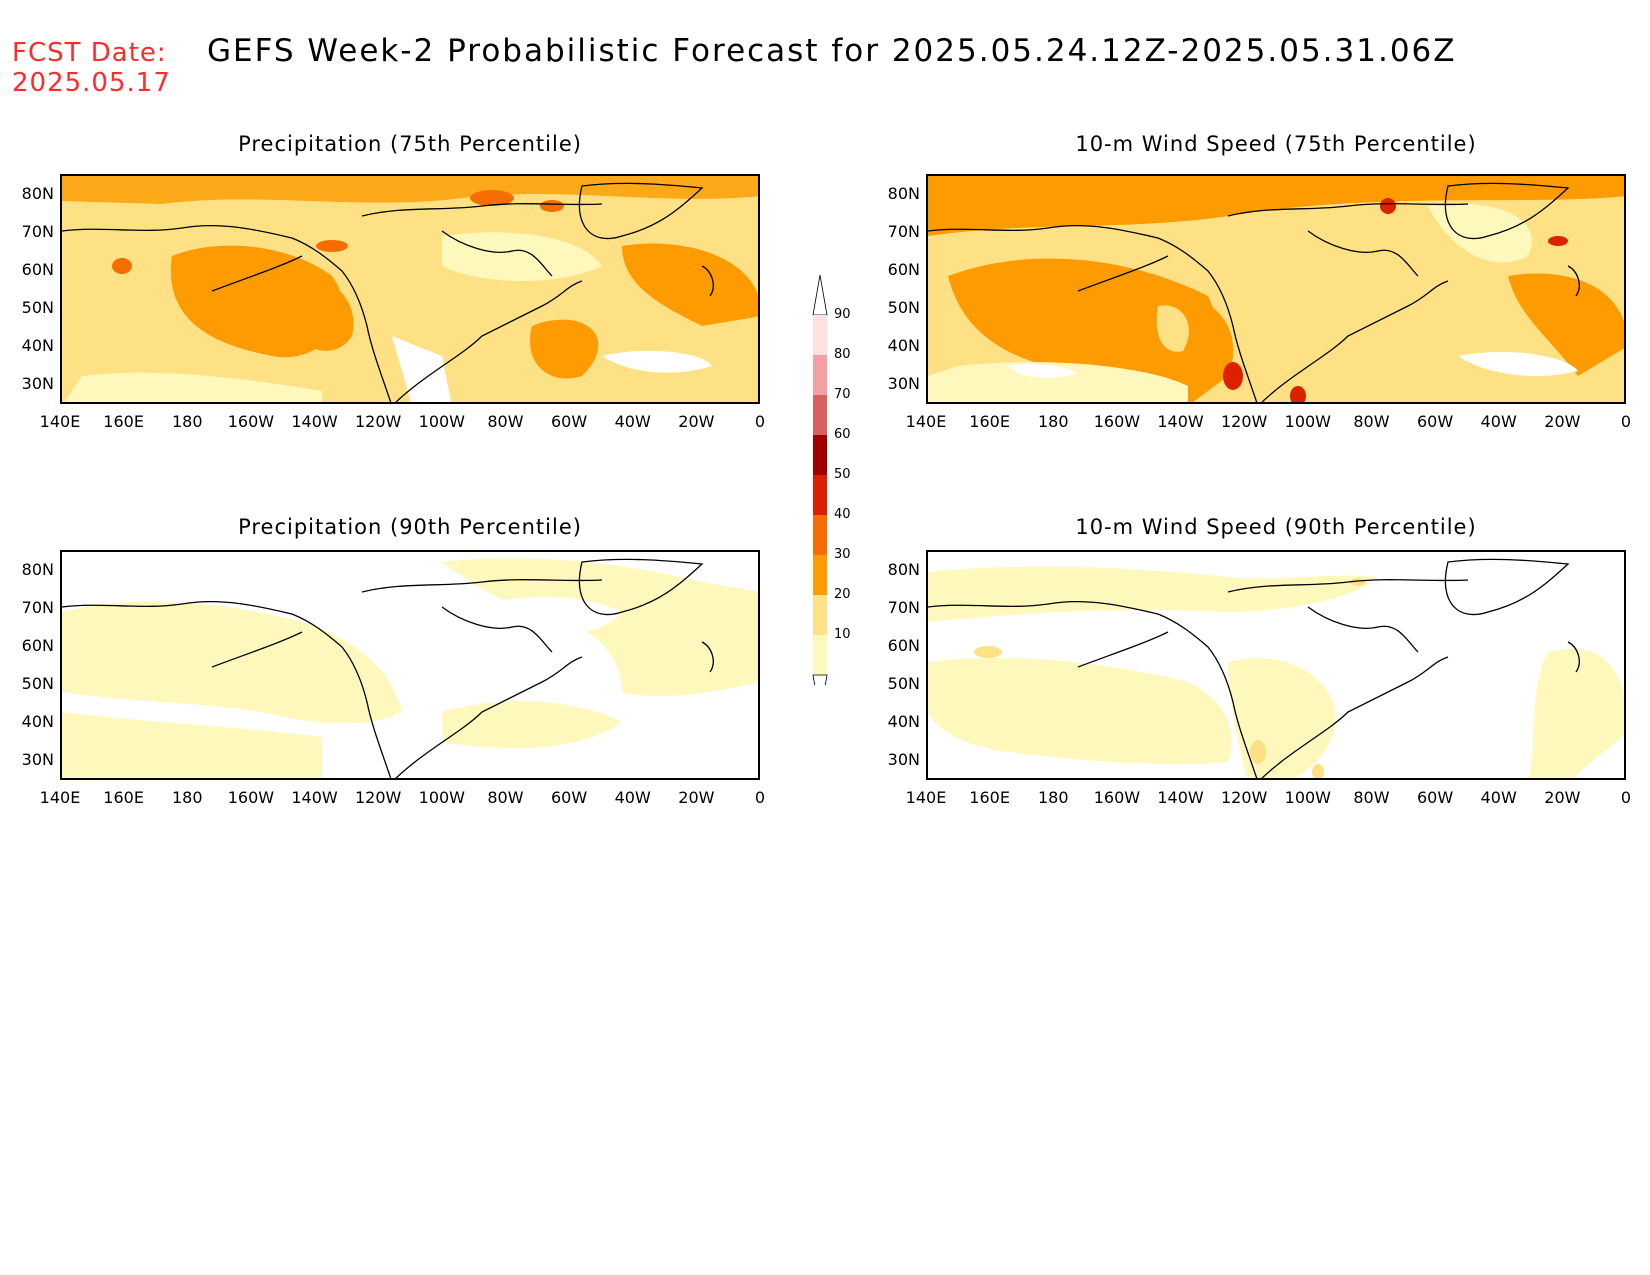  What do you see at coordinates (842, 354) in the screenshot?
I see `colorbar-label: 80` at bounding box center [842, 354].